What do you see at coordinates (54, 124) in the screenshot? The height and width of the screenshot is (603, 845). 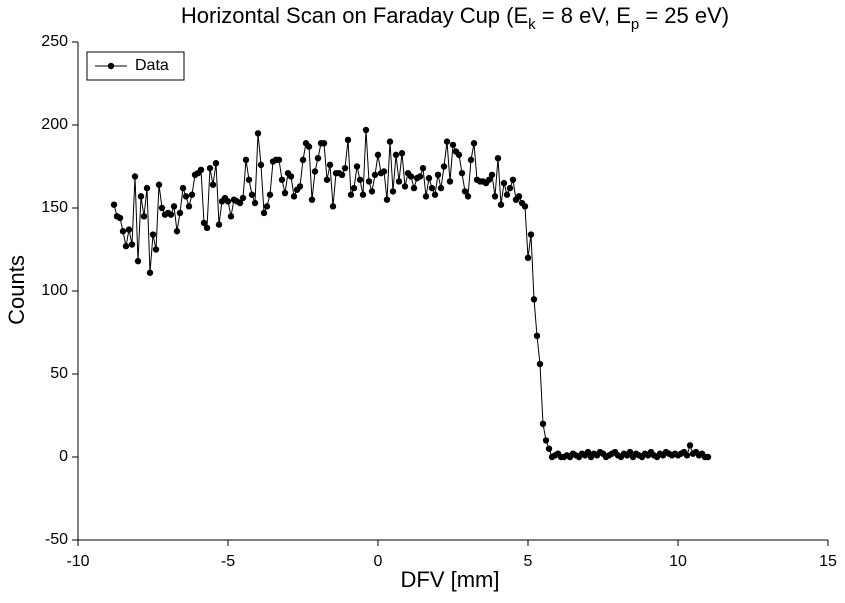 I see `y-tick-label: 200` at bounding box center [54, 124].